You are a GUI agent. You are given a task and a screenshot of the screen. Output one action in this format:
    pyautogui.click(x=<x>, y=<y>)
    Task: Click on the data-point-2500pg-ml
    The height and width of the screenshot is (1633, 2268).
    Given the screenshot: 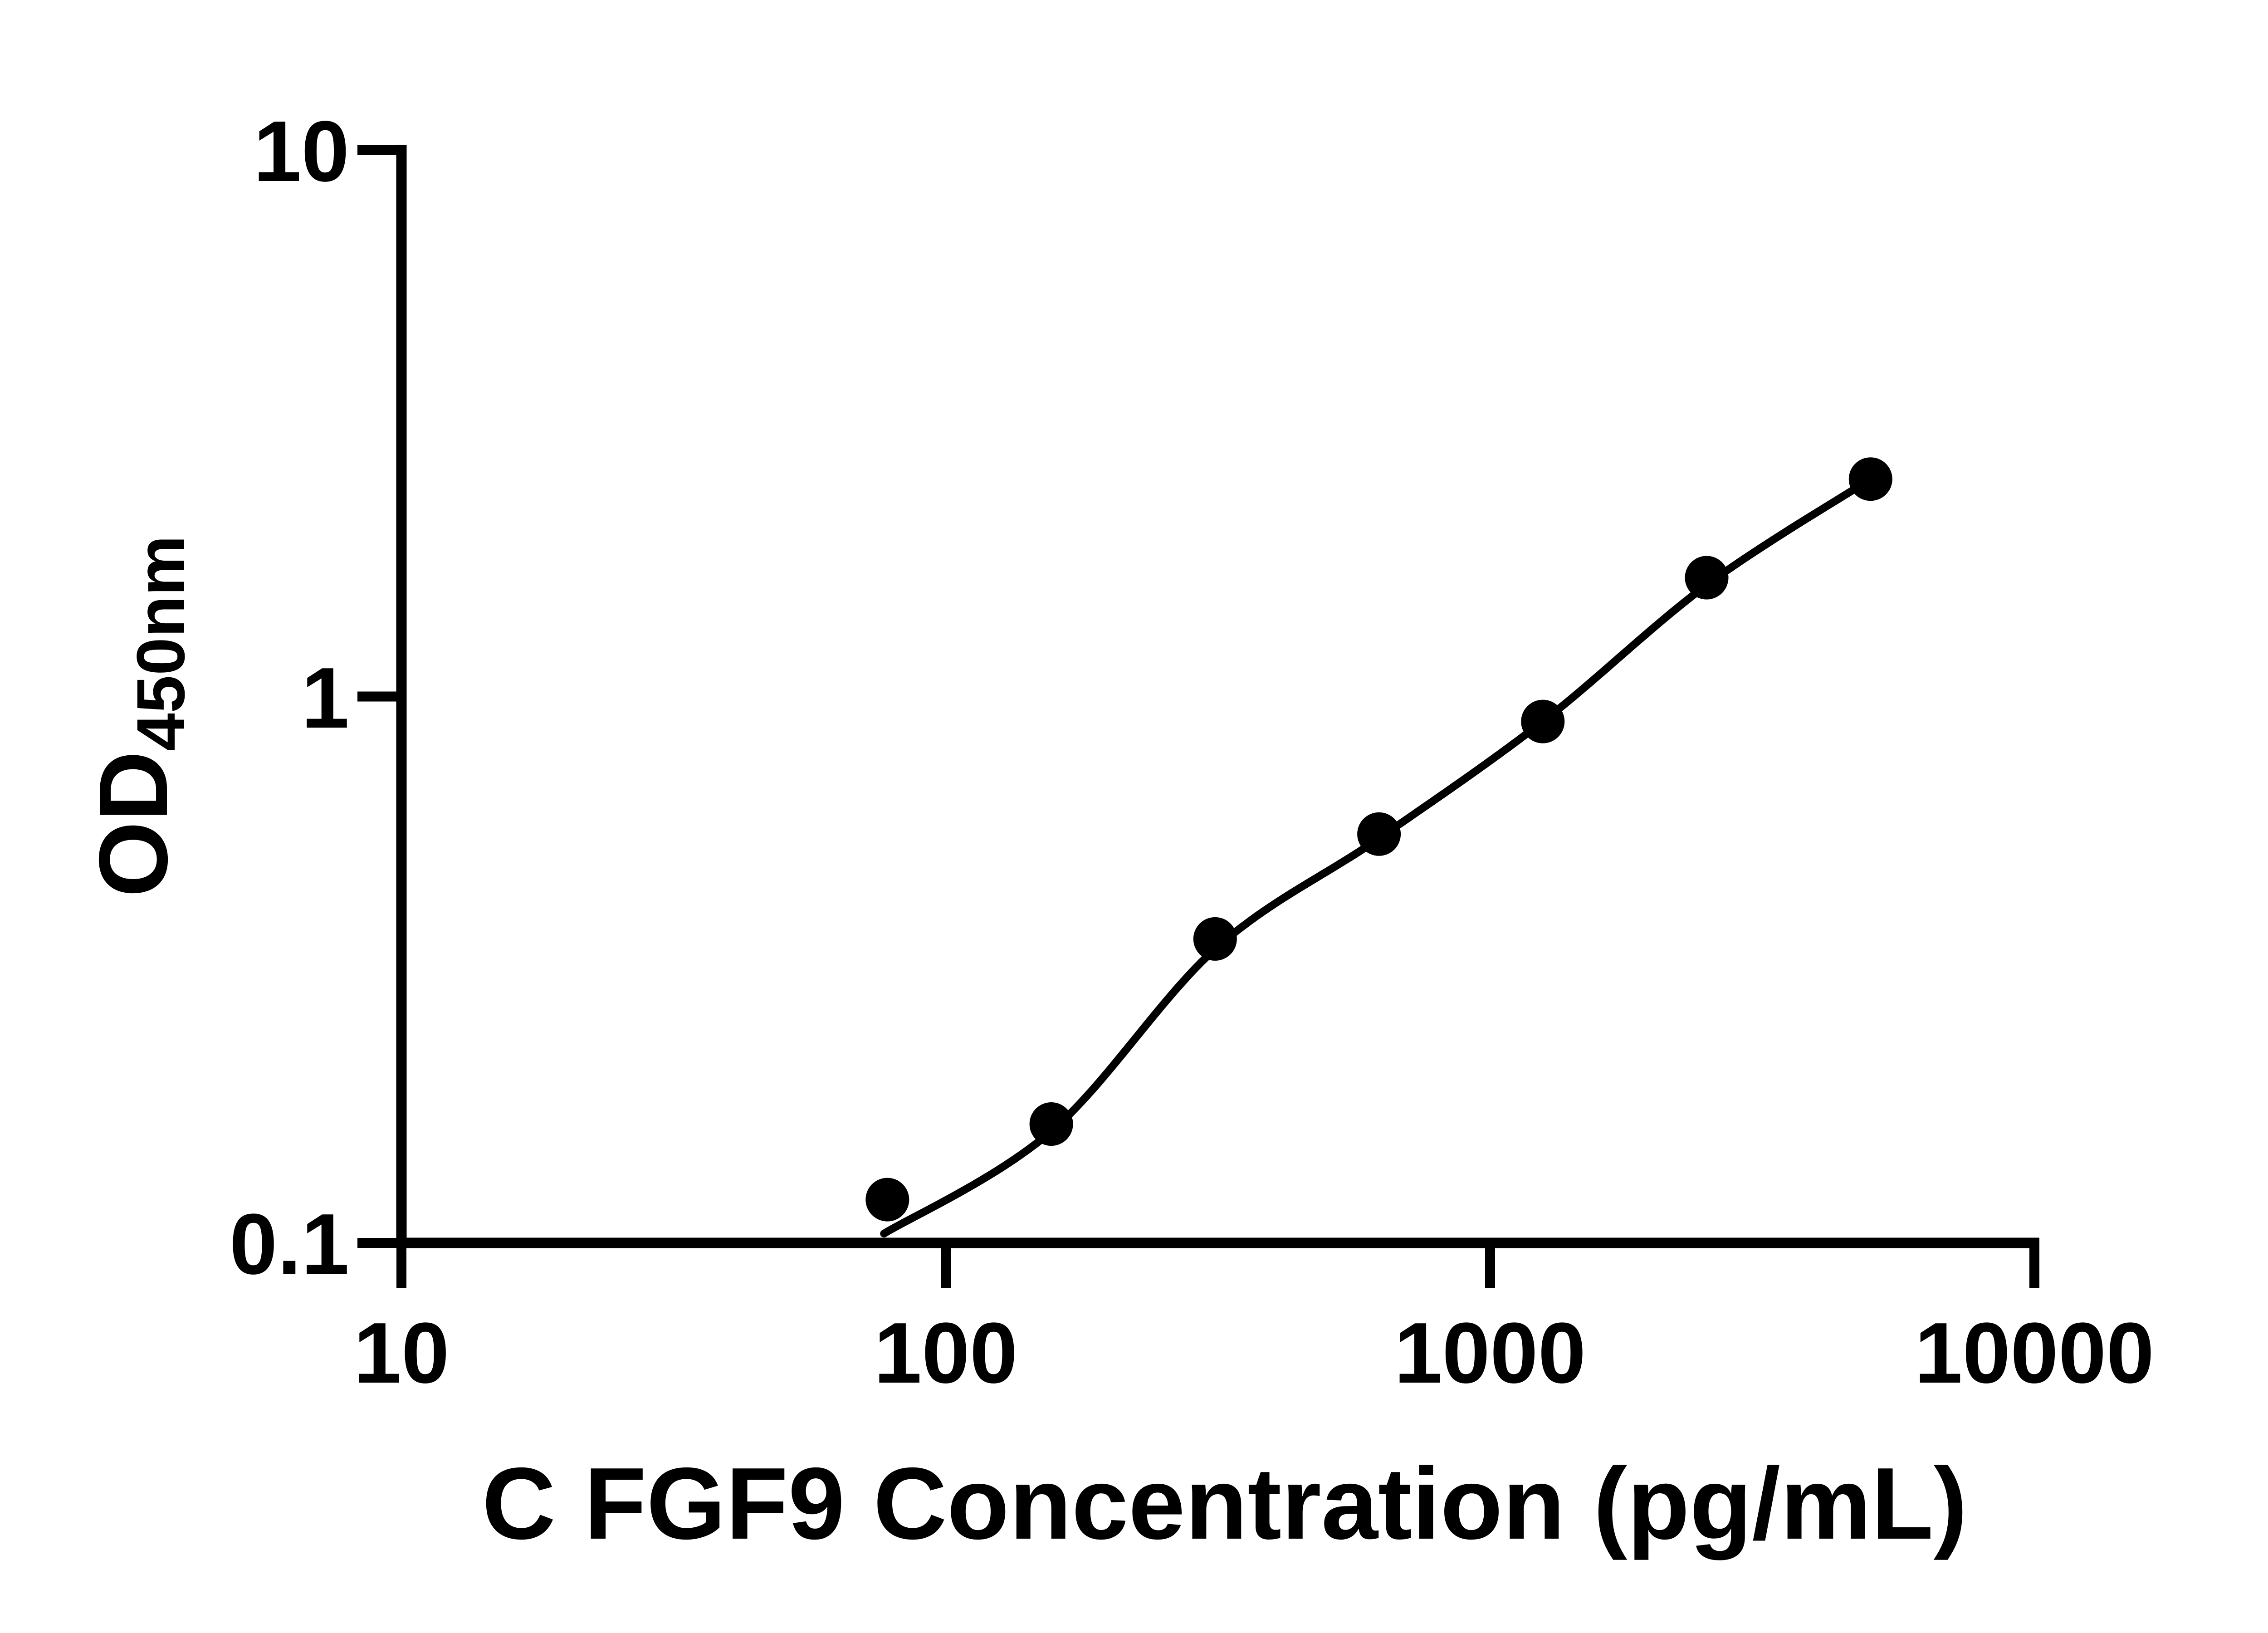 What is the action you would take?
    pyautogui.click(x=1707, y=578)
    